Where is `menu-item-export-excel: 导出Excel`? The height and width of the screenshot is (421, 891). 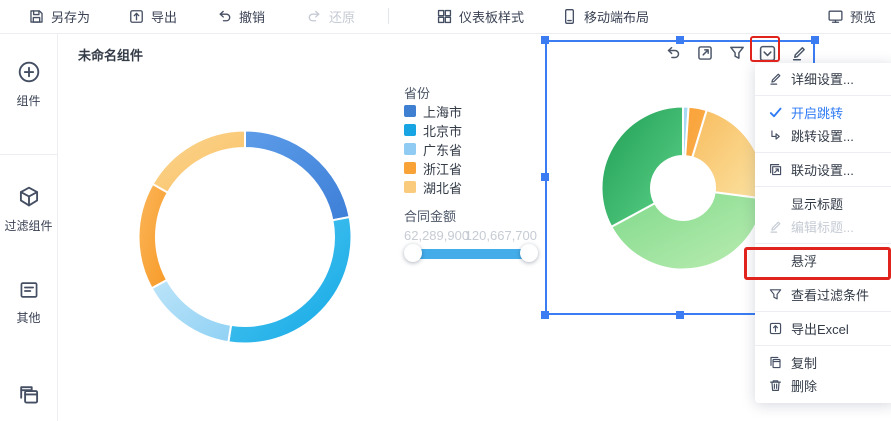
menu-item-export-excel: 导出Excel is located at coordinates (823, 328).